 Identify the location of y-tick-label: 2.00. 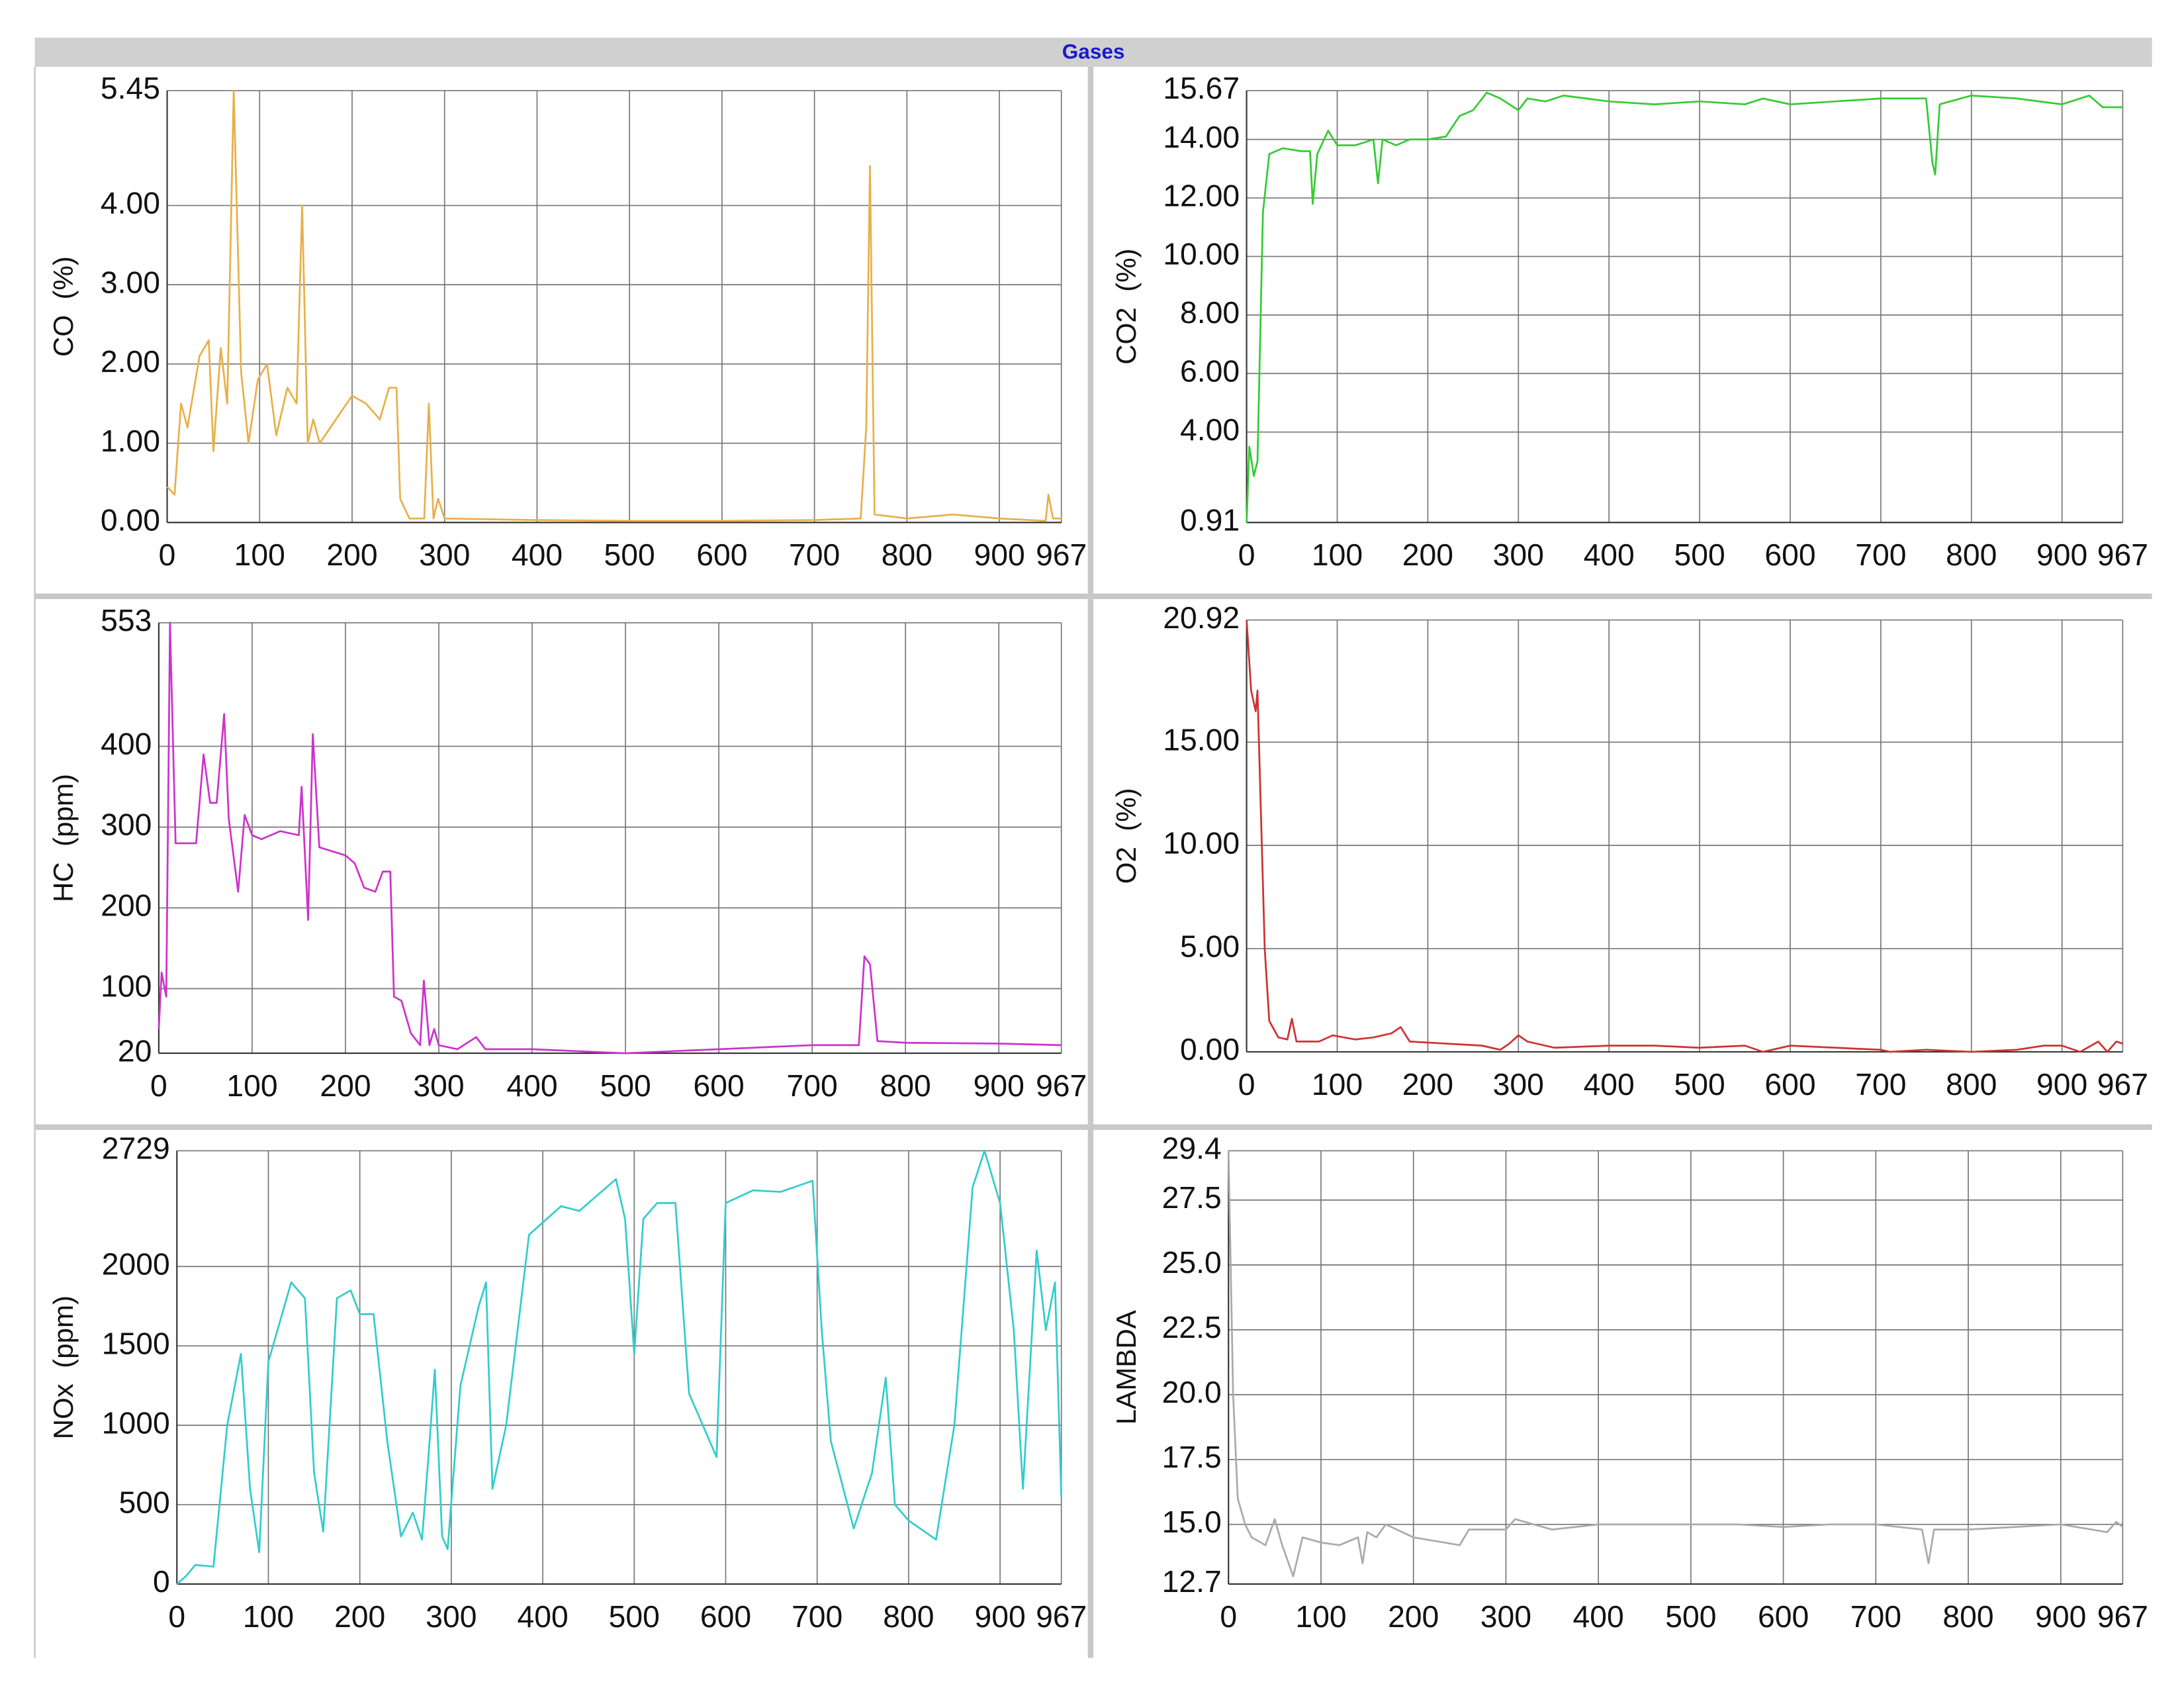
(130, 361).